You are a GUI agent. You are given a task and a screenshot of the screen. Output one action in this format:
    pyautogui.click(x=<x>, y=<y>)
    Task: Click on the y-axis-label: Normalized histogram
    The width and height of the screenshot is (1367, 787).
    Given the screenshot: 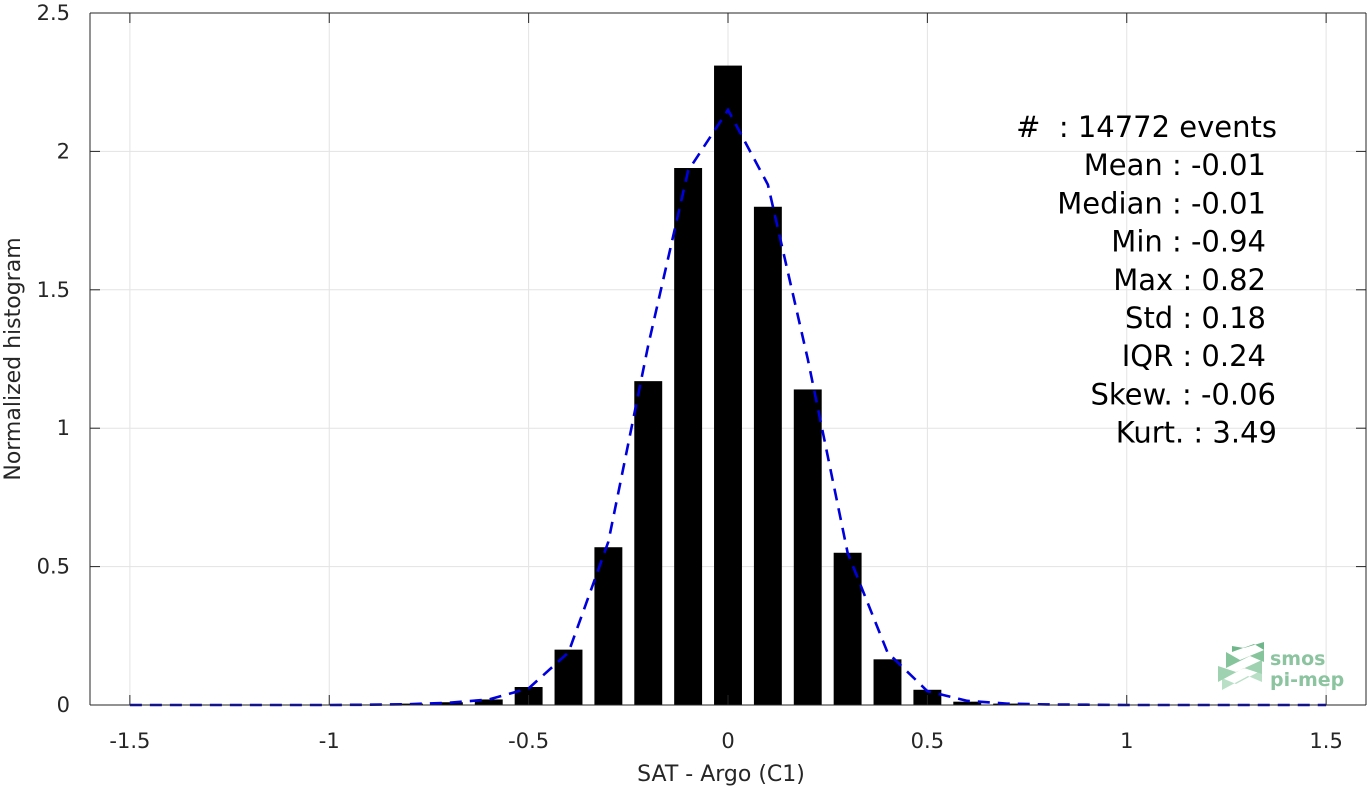 What is the action you would take?
    pyautogui.click(x=13, y=358)
    